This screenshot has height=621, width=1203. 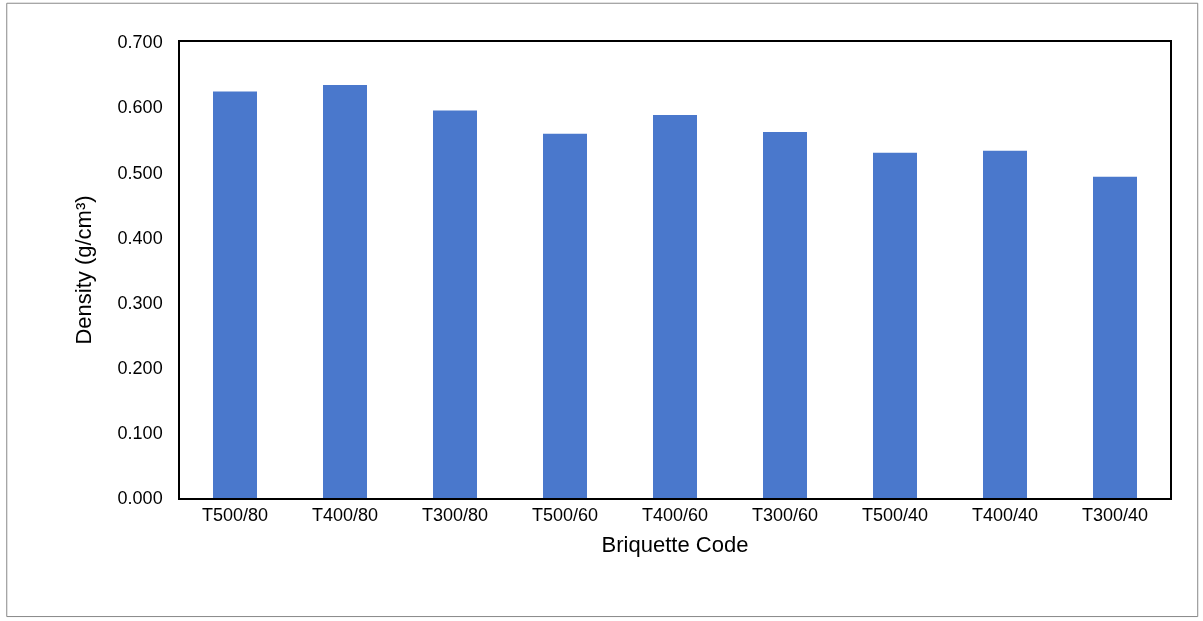 What do you see at coordinates (140, 498) in the screenshot?
I see `y-tick-label: 0.000` at bounding box center [140, 498].